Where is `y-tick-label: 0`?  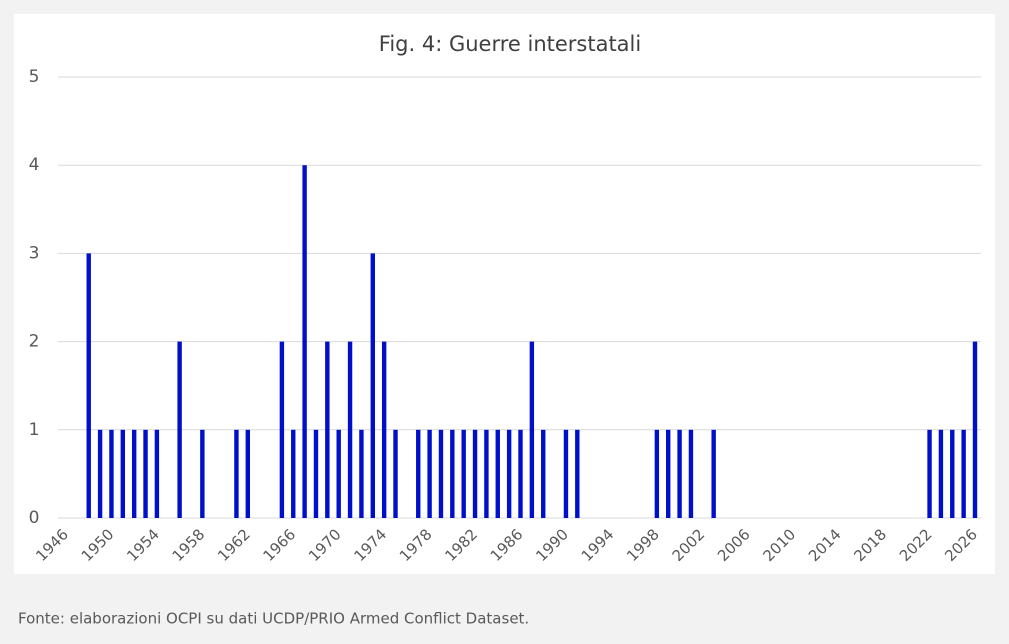
y-tick-label: 0 is located at coordinates (34, 518).